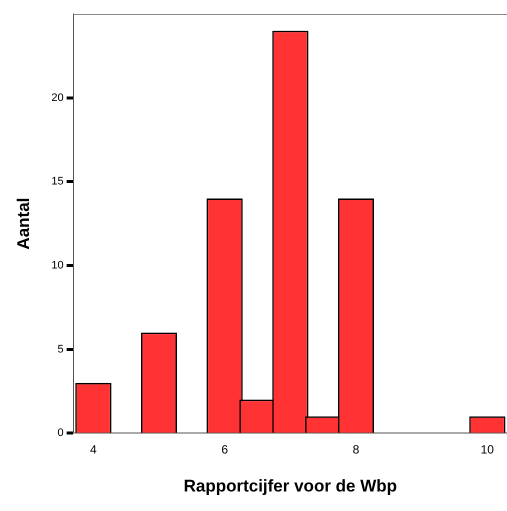 Image resolution: width=507 pixels, height=511 pixels. I want to click on y-tick-label: 15, so click(57, 182).